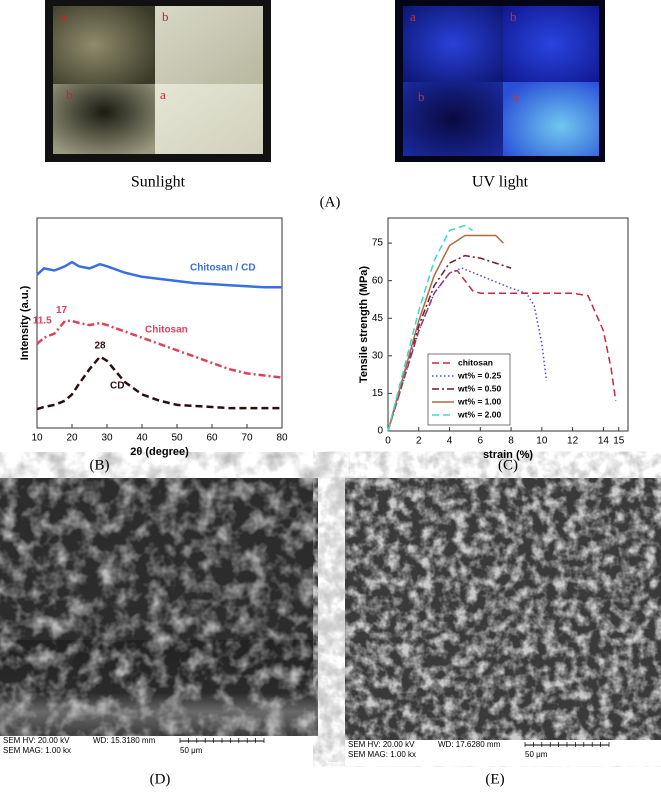  Describe the element at coordinates (508, 465) in the screenshot. I see `panel-label: (C)` at that location.